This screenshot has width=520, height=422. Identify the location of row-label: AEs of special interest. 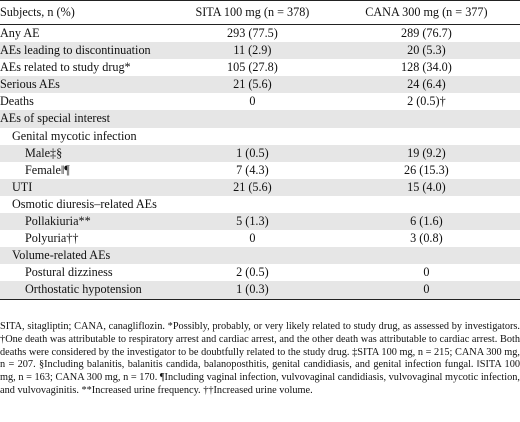
(86, 119).